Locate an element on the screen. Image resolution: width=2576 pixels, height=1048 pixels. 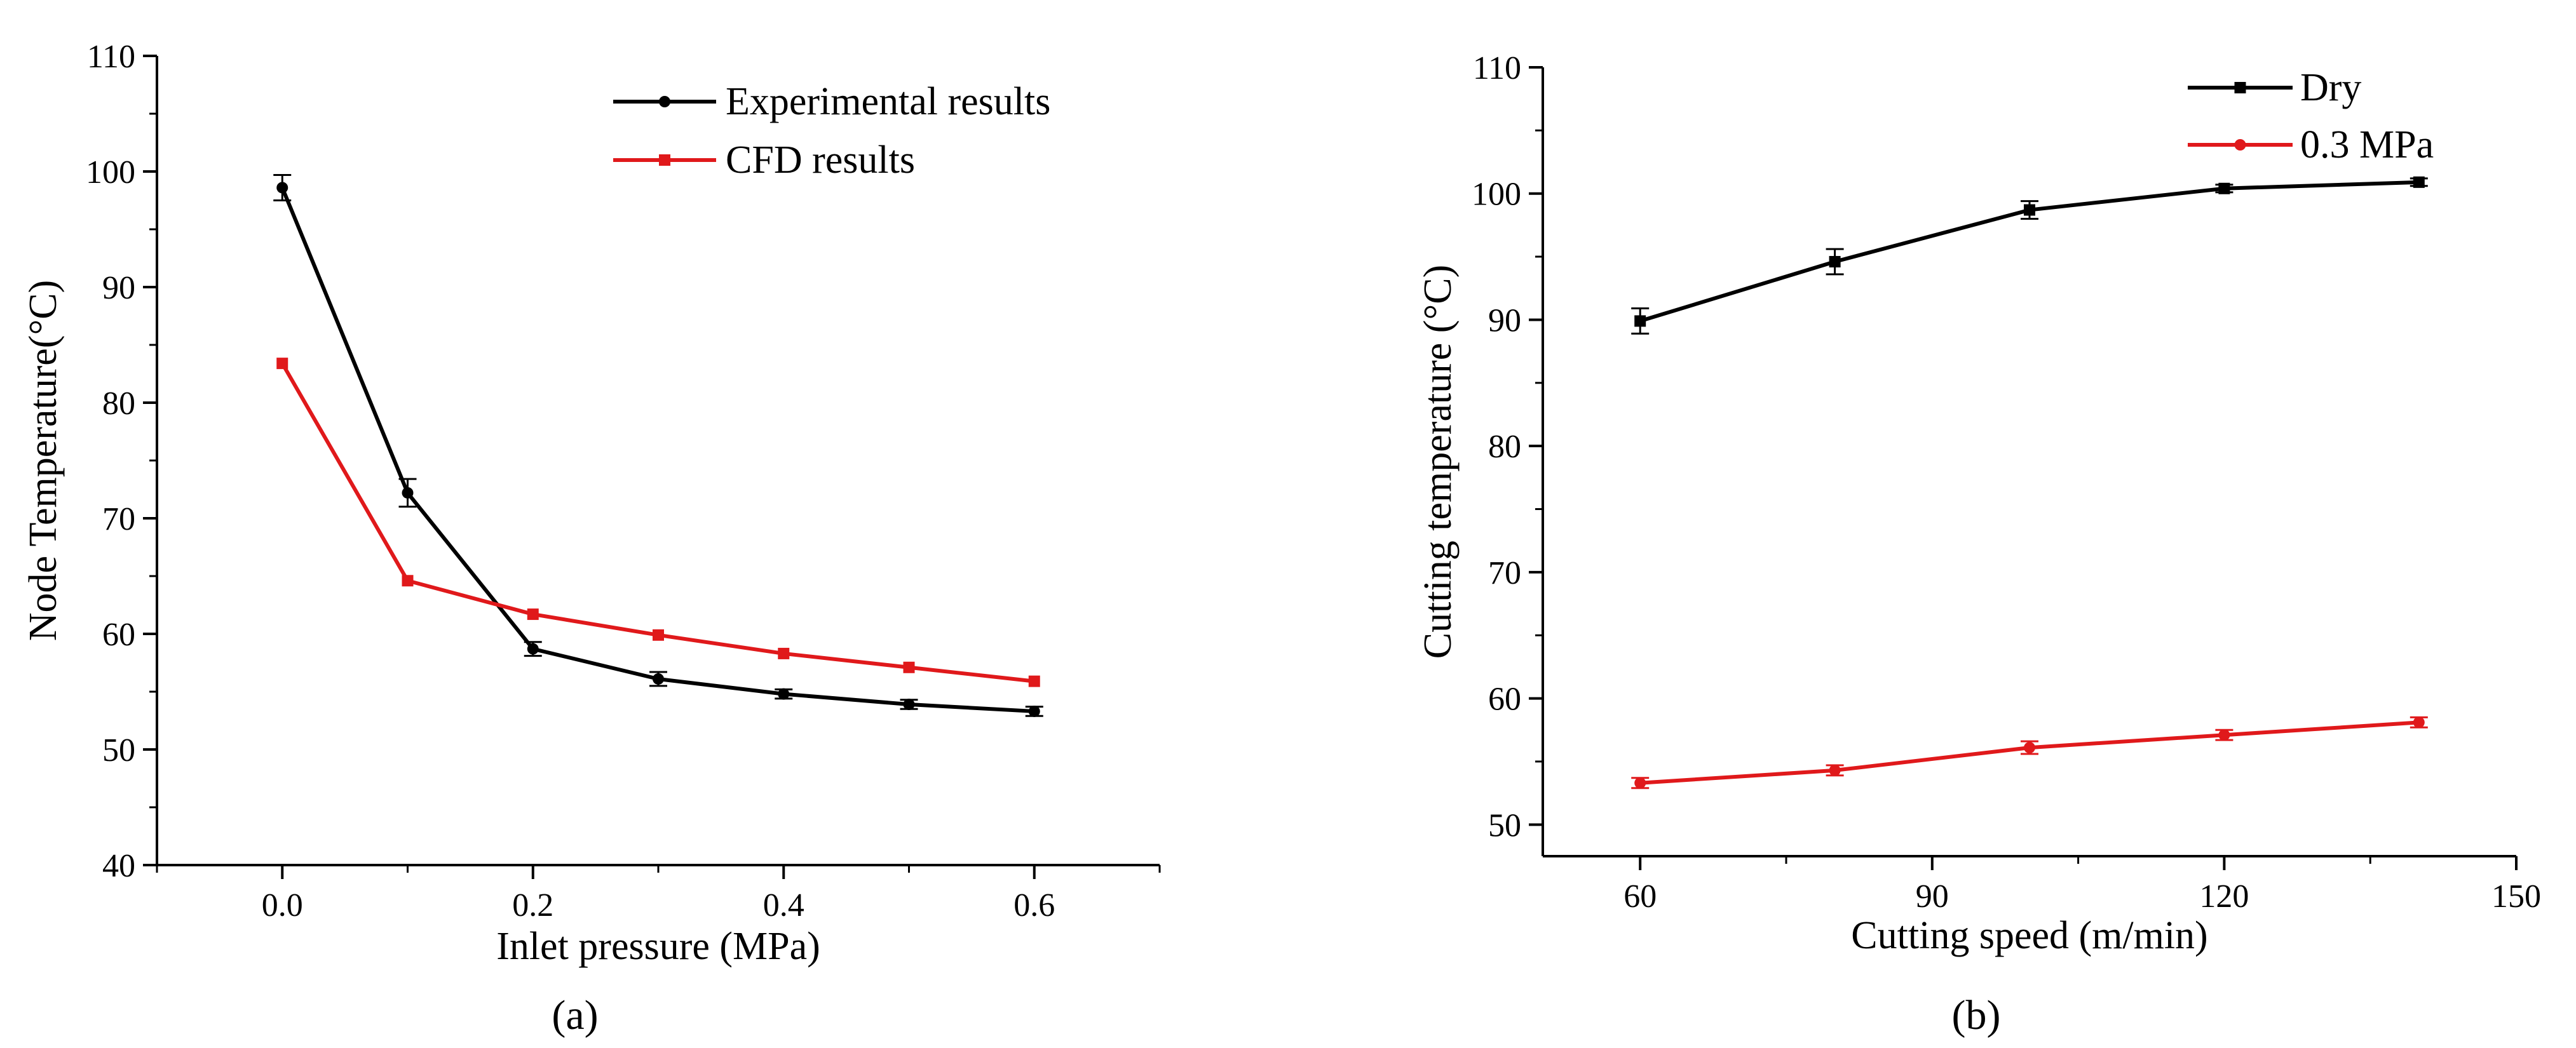
x-axis-title: Inlet pressure (MPa) is located at coordinates (658, 946).